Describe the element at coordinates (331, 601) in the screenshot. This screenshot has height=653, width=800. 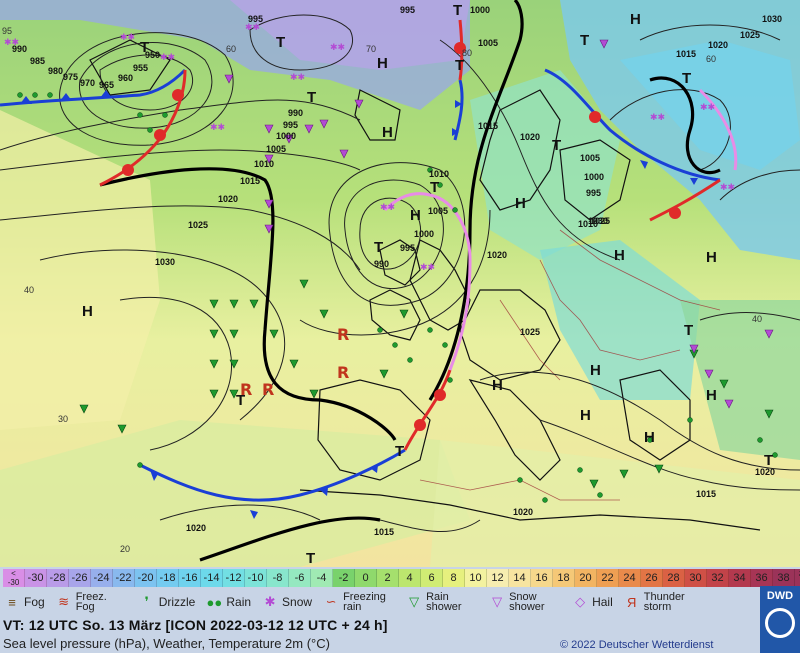
I see `freezing-rain-icon: ∽` at that location.